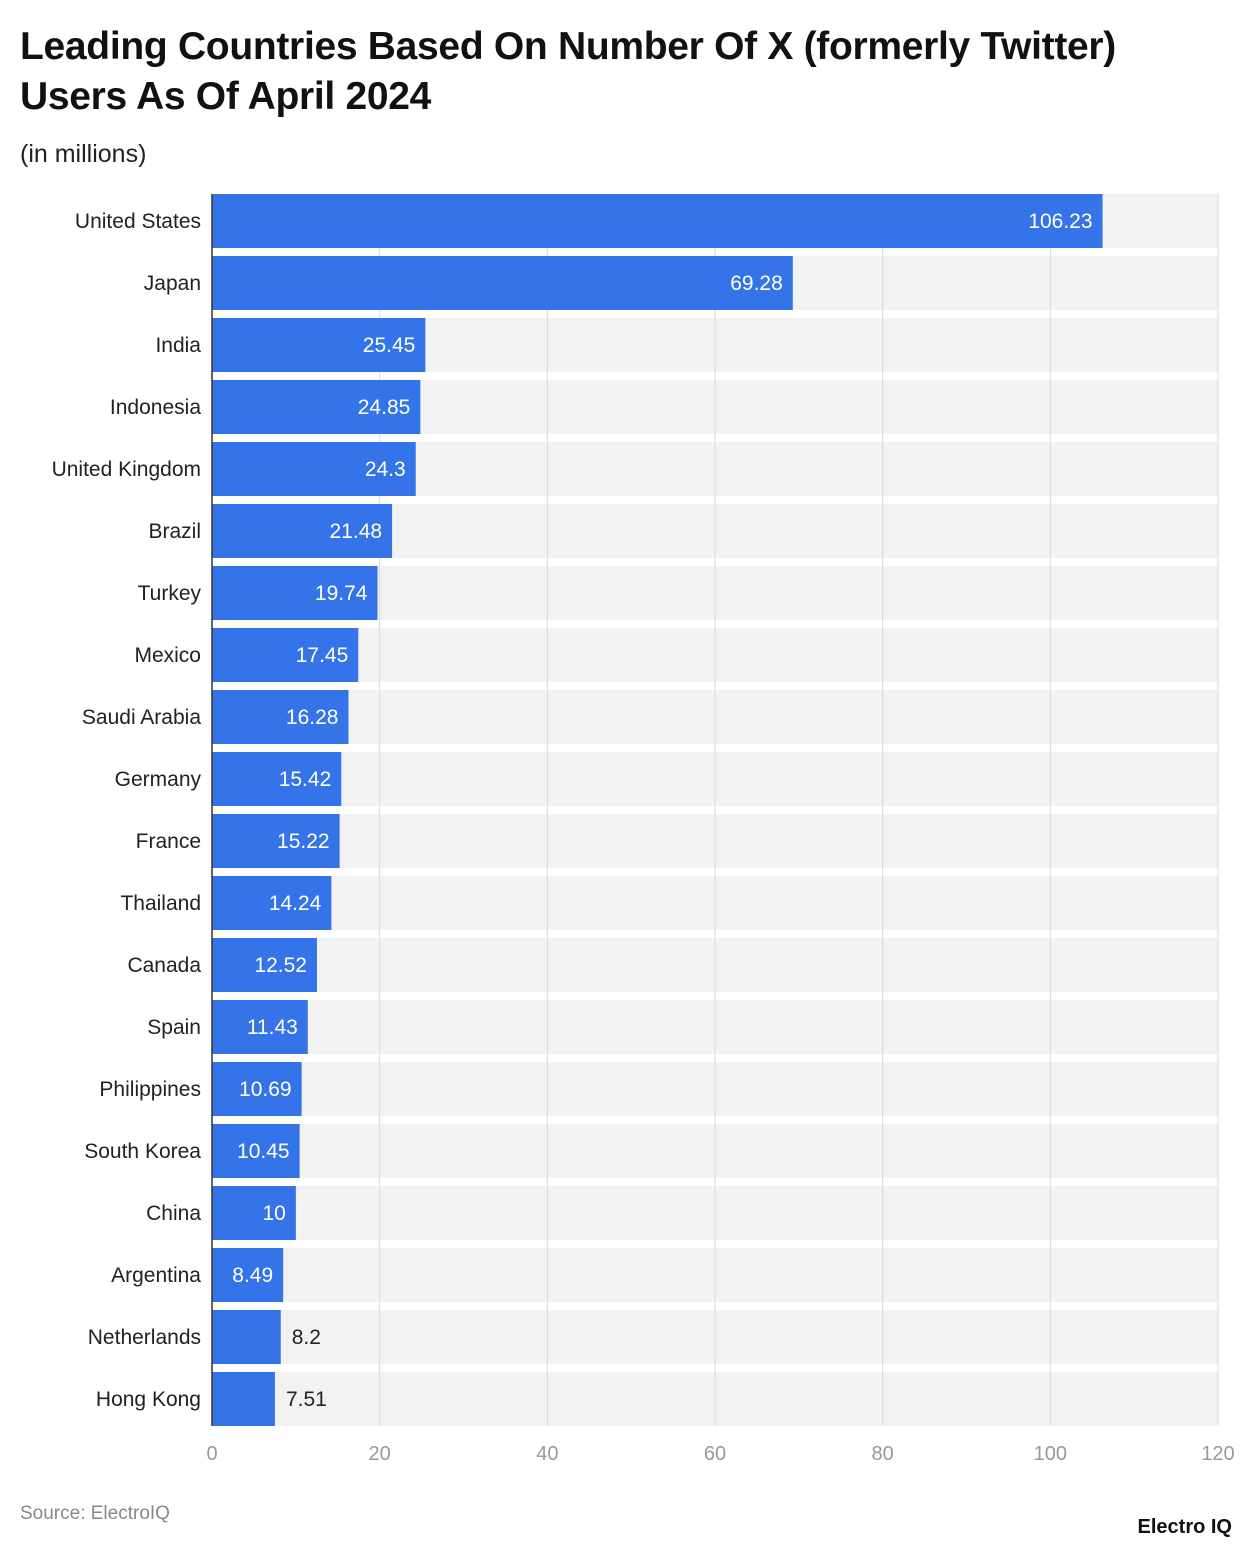  What do you see at coordinates (303, 841) in the screenshot?
I see `data-label: 15.22` at bounding box center [303, 841].